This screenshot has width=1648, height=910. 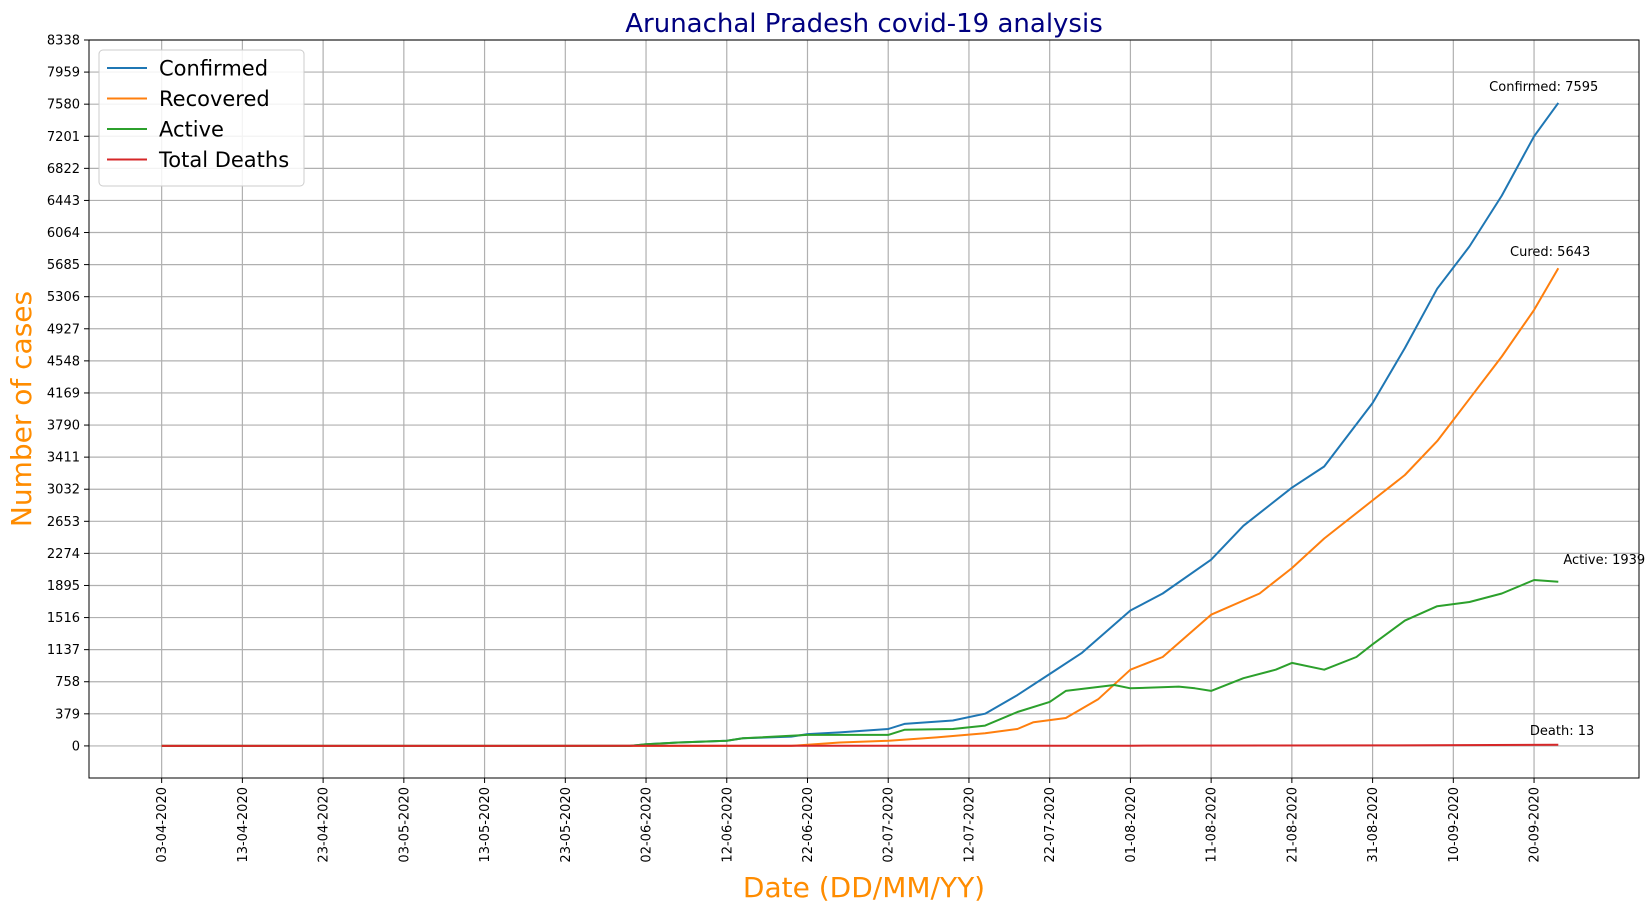 I want to click on y-tick-label: 2274, so click(x=63, y=554).